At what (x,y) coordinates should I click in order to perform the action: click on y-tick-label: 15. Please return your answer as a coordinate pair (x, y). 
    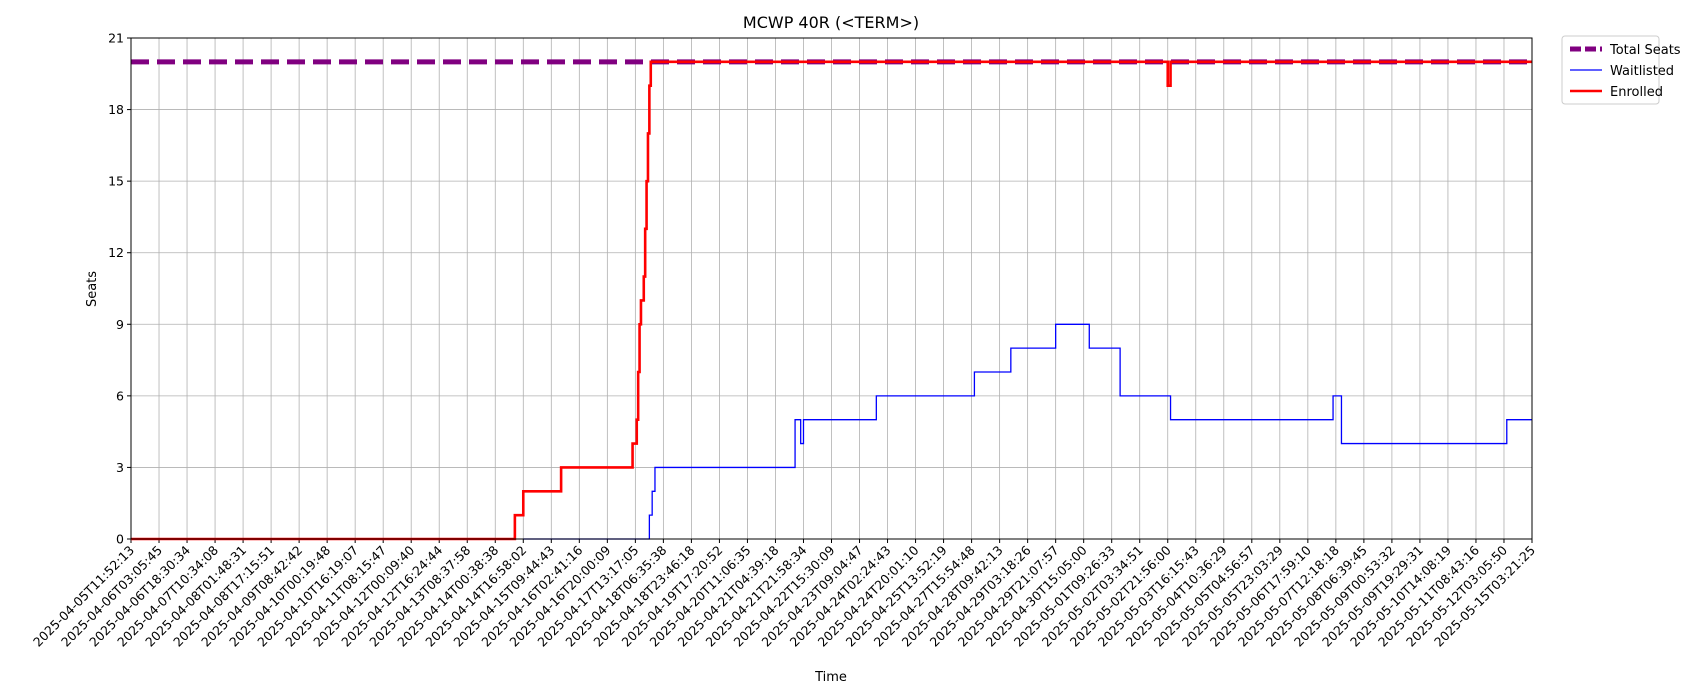
    Looking at the image, I should click on (116, 181).